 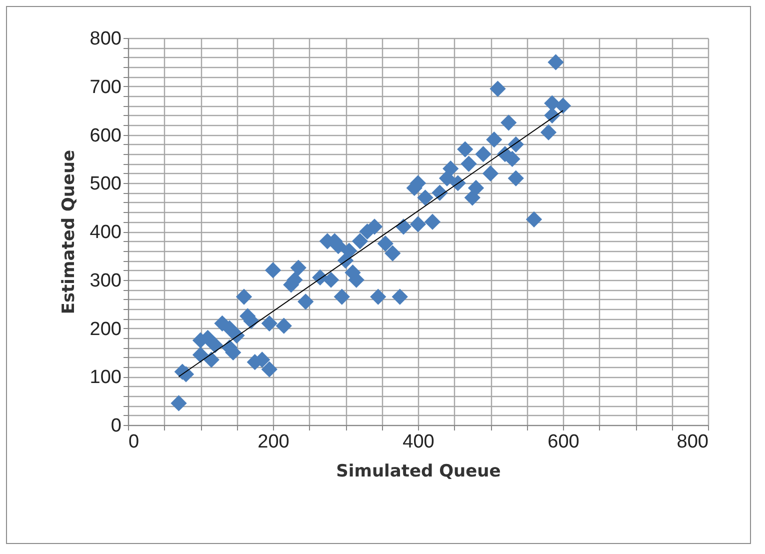 What do you see at coordinates (68, 232) in the screenshot?
I see `y-axis-title: Estimated Queue` at bounding box center [68, 232].